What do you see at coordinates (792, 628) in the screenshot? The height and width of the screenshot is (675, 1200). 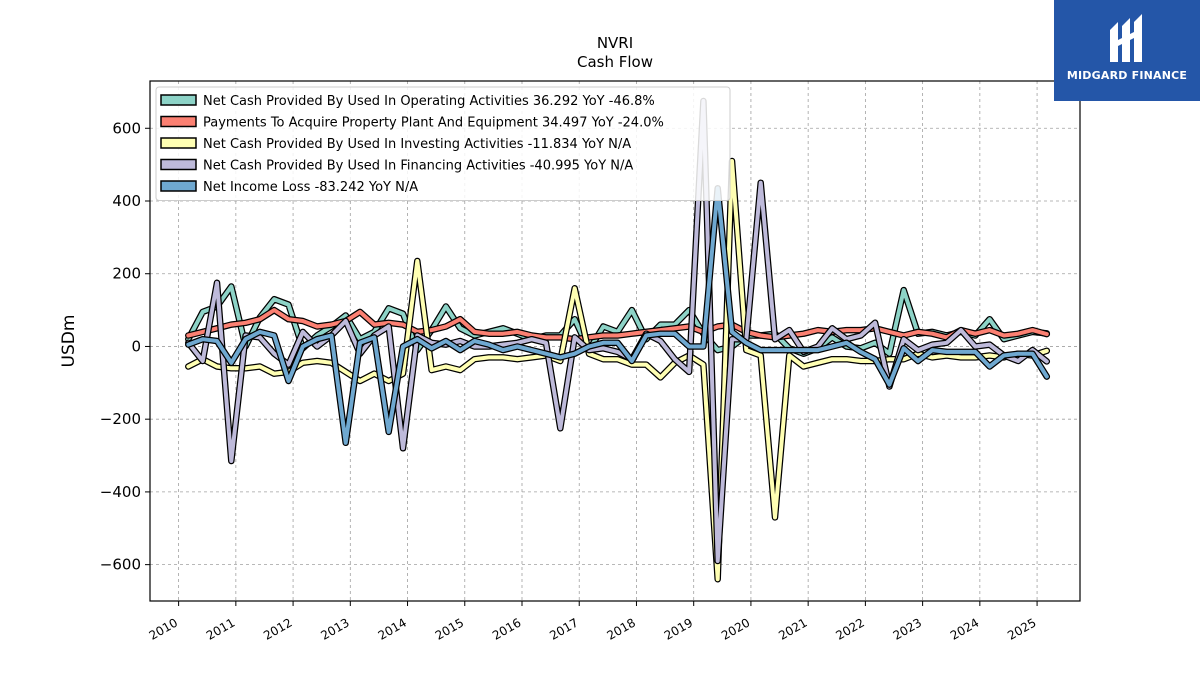 I see `x-tick-label: 2021` at bounding box center [792, 628].